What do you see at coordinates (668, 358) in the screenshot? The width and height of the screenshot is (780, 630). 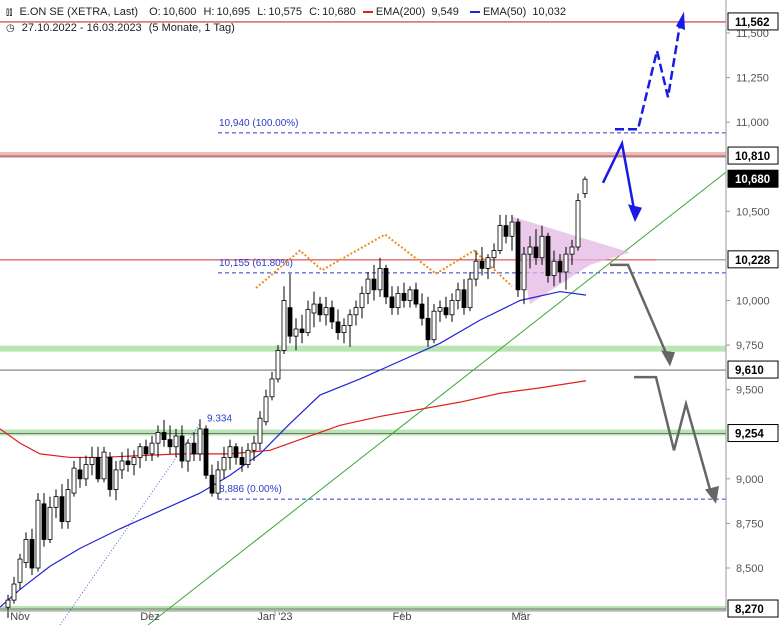 I see `arrow-gray-1-head` at bounding box center [668, 358].